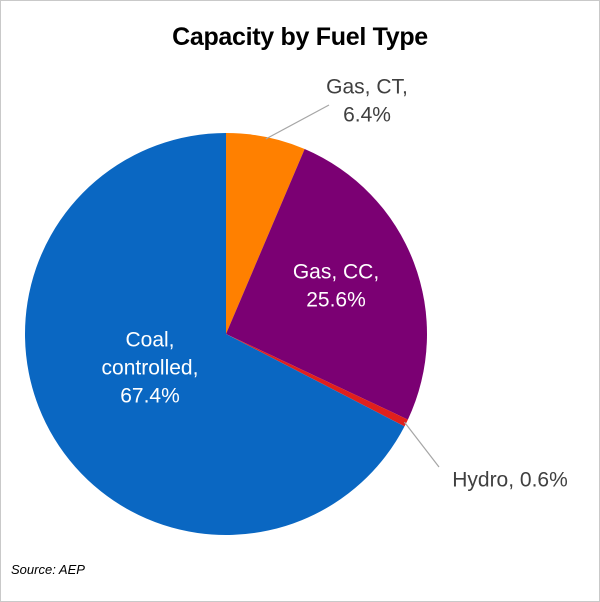 The image size is (600, 602). What do you see at coordinates (300, 37) in the screenshot?
I see `chart-title: Capacity by Fuel Type` at bounding box center [300, 37].